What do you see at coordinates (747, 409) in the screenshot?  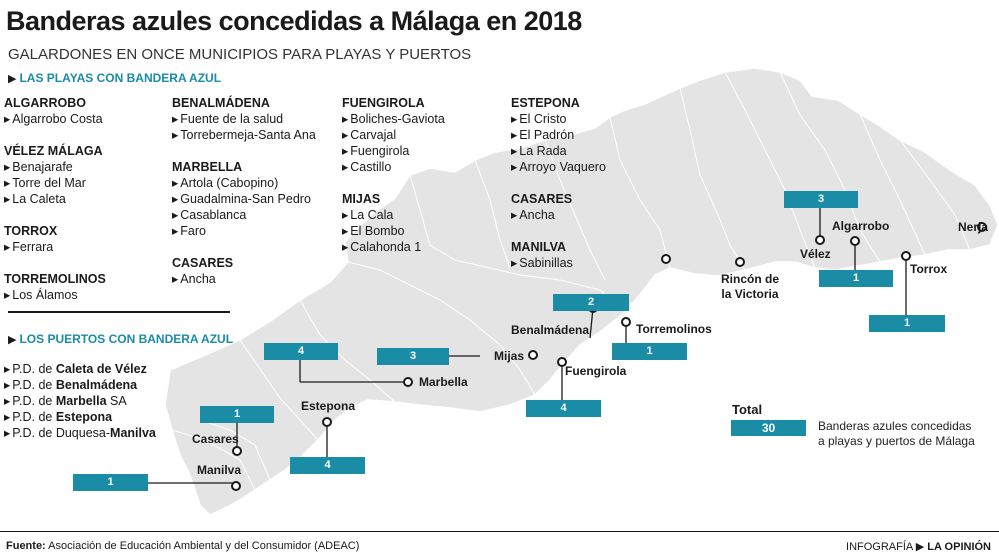 I see `total-label: Total` at bounding box center [747, 409].